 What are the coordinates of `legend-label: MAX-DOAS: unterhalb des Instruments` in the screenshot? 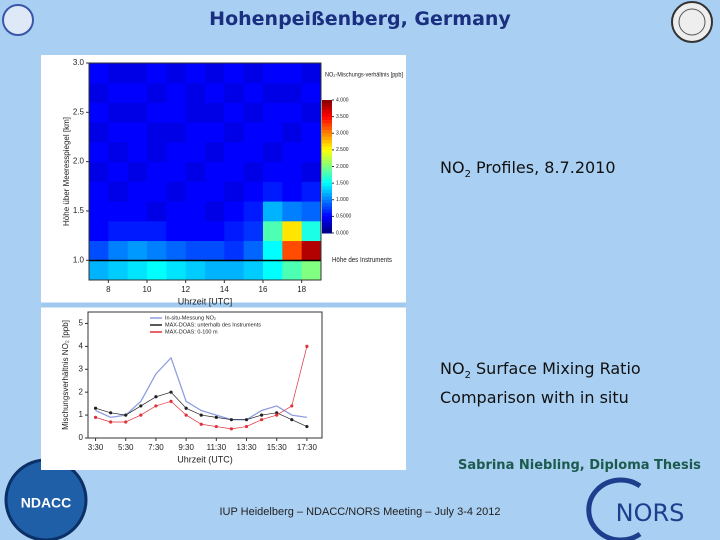 It's located at (213, 325).